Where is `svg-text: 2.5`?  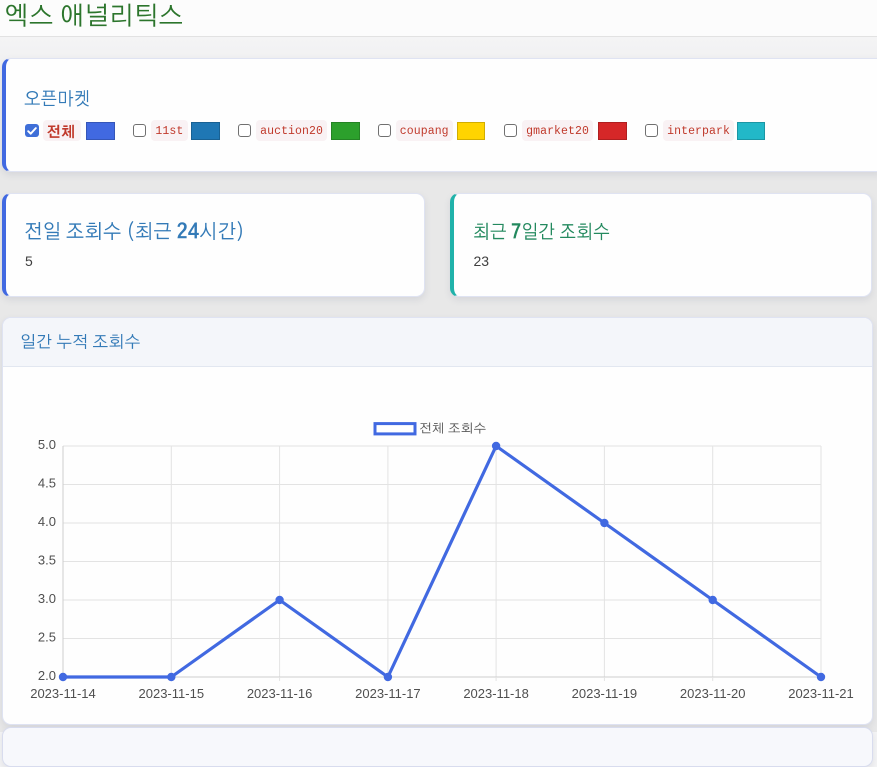 svg-text: 2.5 is located at coordinates (47, 636).